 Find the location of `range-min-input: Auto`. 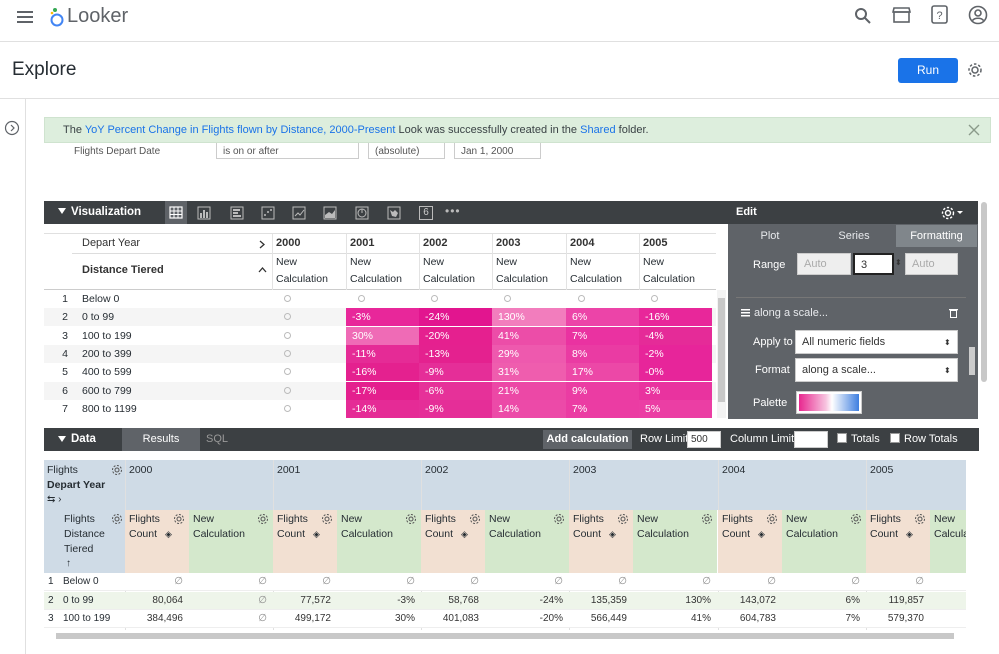

range-min-input: Auto is located at coordinates (824, 264).